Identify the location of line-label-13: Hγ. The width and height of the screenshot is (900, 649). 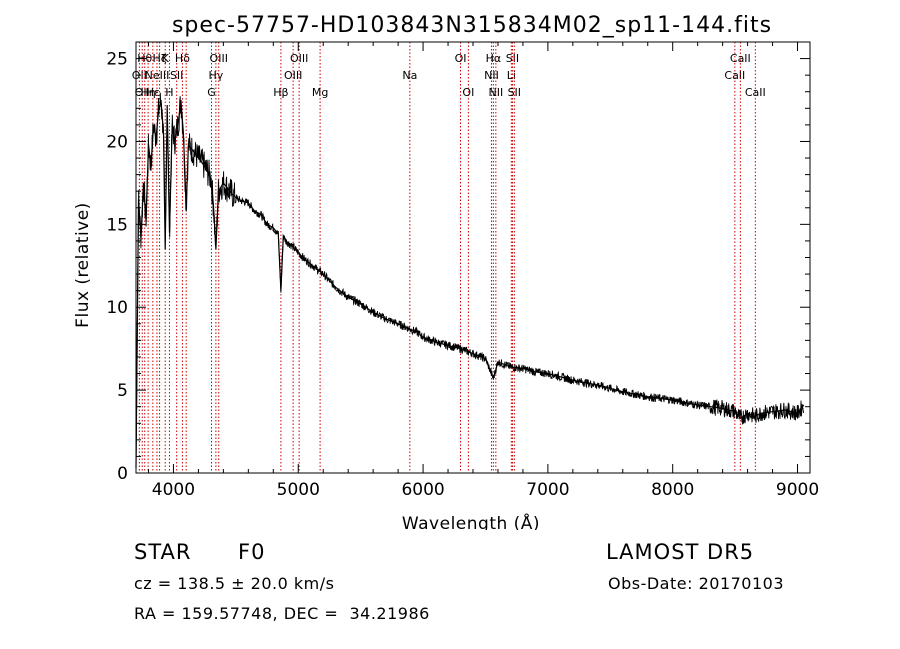
(215, 75).